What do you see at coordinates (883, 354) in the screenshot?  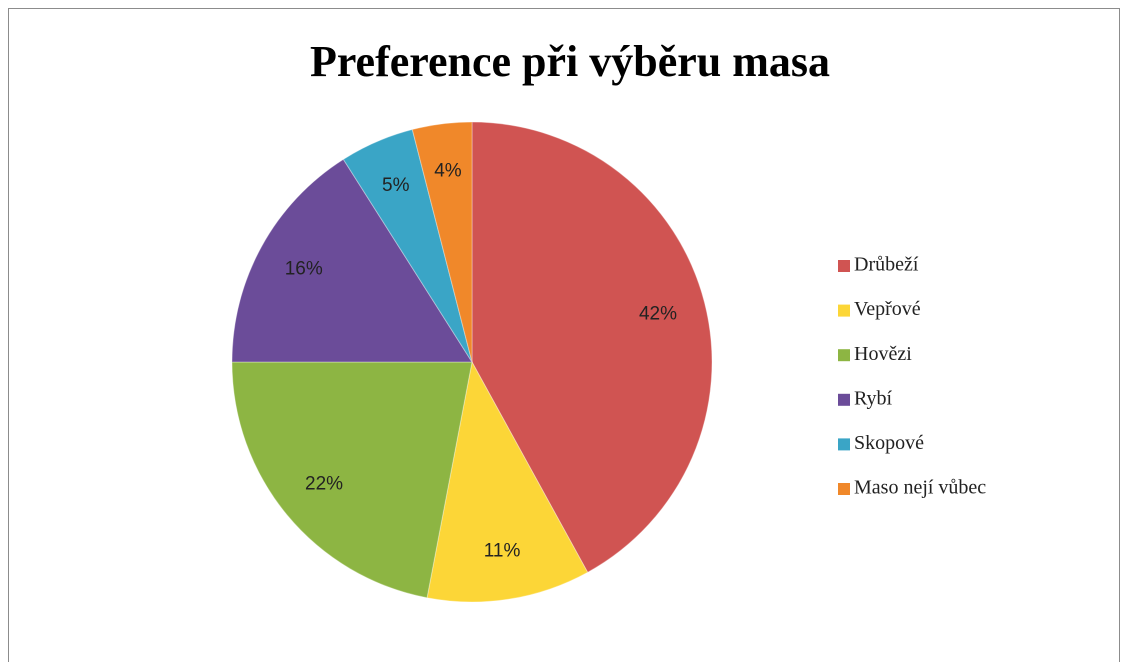 I see `legend-label: Hovězi` at bounding box center [883, 354].